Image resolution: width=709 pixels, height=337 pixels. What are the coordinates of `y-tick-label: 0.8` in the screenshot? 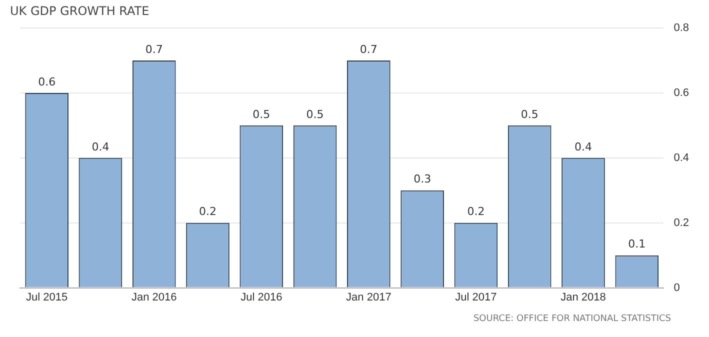 It's located at (682, 28).